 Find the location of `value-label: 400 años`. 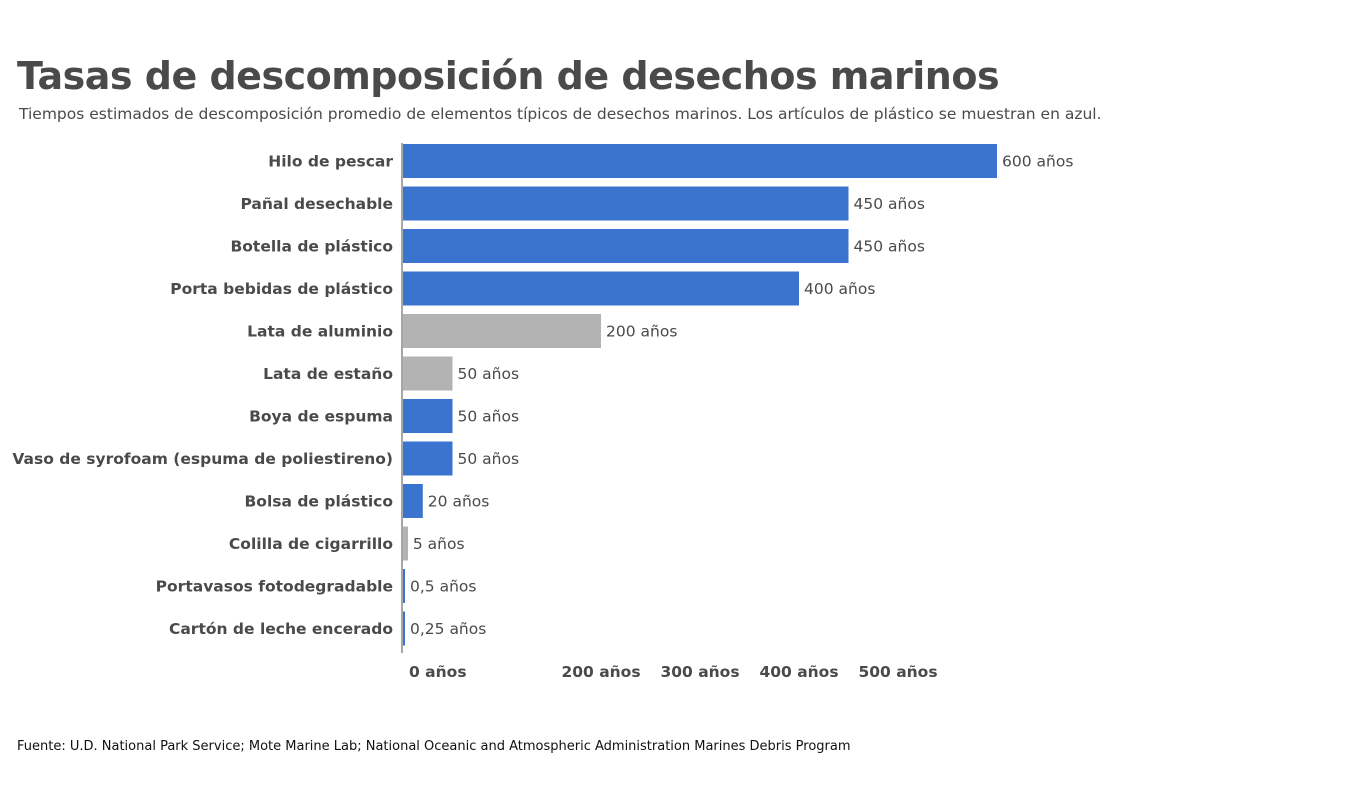

value-label: 400 años is located at coordinates (839, 289).